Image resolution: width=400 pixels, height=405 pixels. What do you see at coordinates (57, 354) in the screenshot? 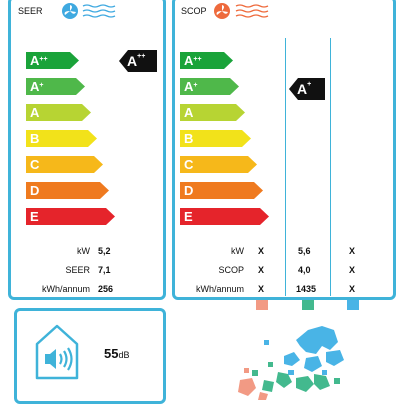
I see `speaker-house-icon` at bounding box center [57, 354].